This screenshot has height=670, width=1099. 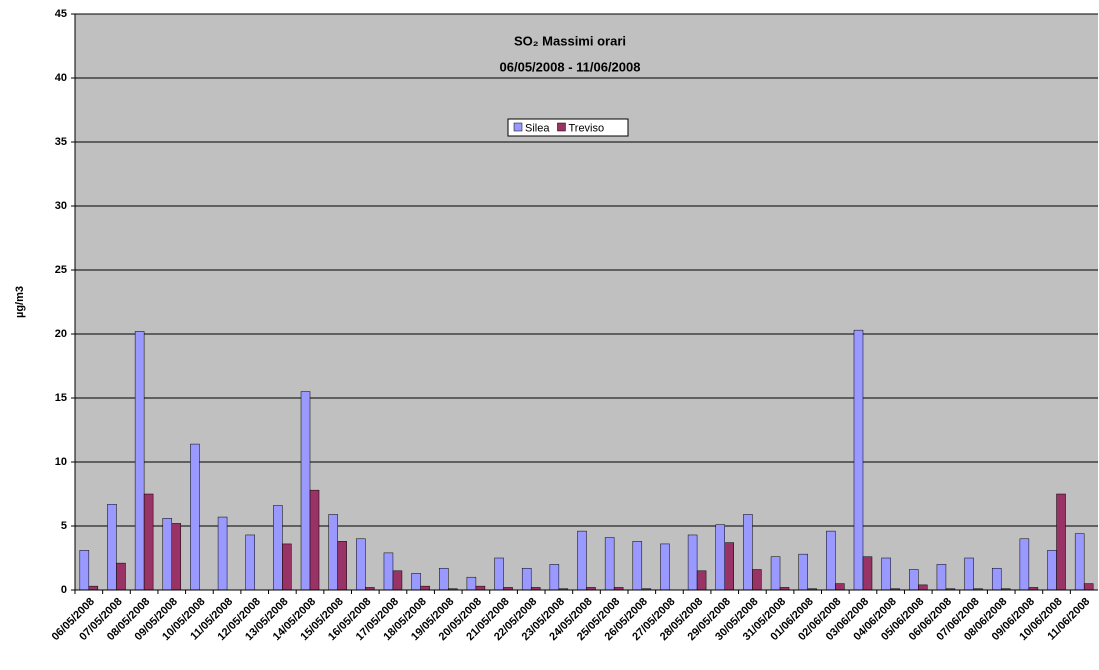 I want to click on legend-box, so click(x=568, y=127).